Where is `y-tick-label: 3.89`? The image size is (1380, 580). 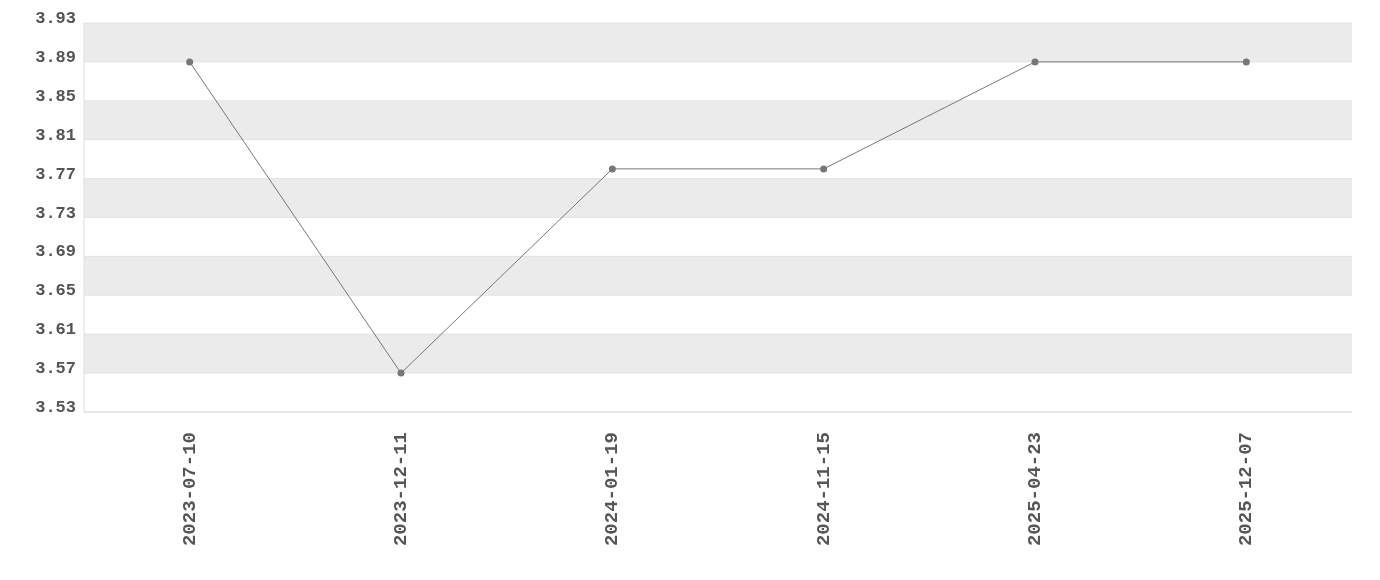
y-tick-label: 3.89 is located at coordinates (55, 57).